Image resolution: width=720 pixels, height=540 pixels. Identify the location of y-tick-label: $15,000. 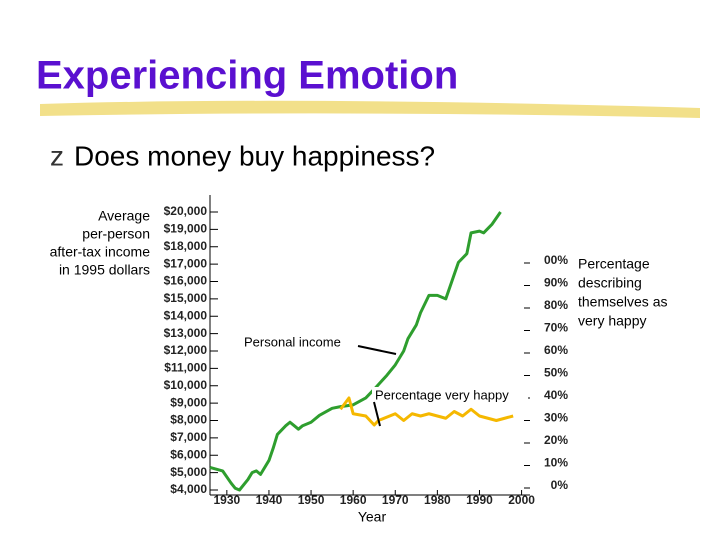
(186, 298).